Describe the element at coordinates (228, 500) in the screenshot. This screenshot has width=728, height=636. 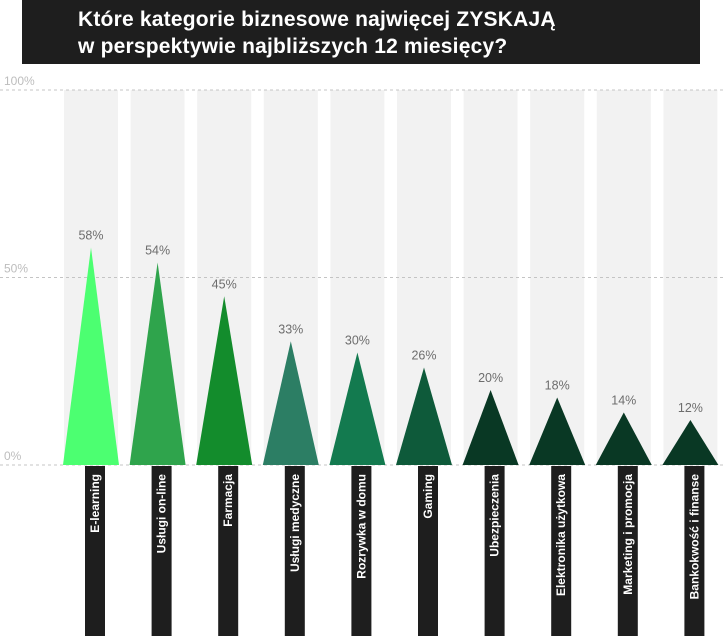
I see `x-tick-label: Farmacja` at that location.